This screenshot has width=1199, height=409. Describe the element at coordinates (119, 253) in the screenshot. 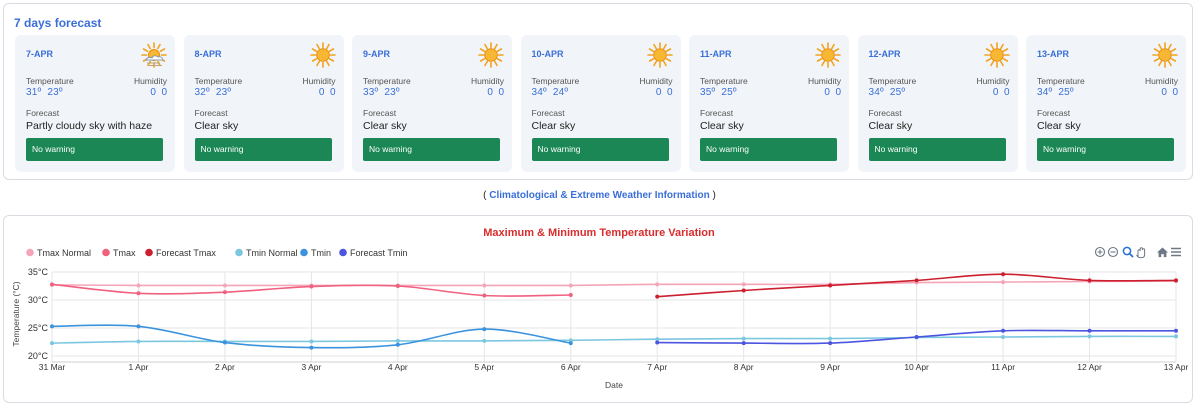

I see `legend-item: Tmax` at that location.